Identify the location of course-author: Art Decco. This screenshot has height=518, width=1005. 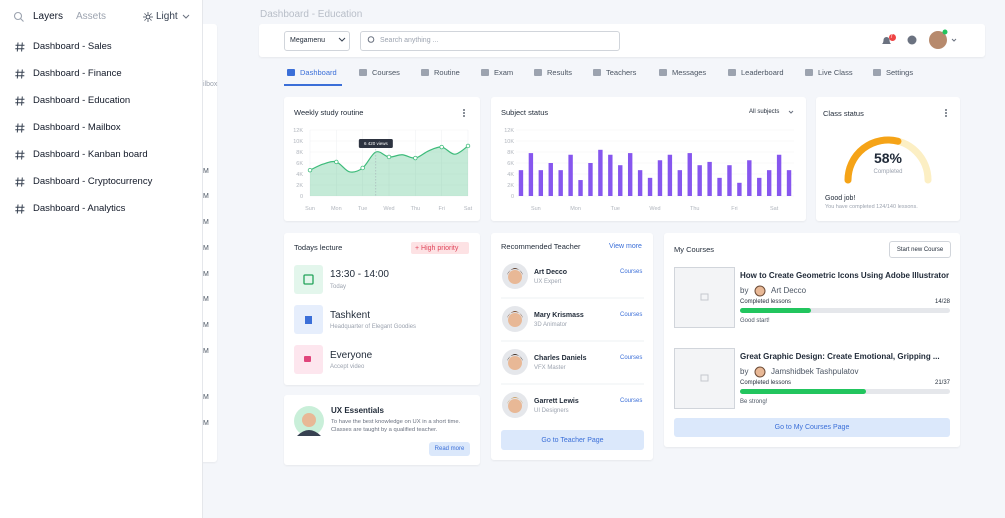
(789, 290).